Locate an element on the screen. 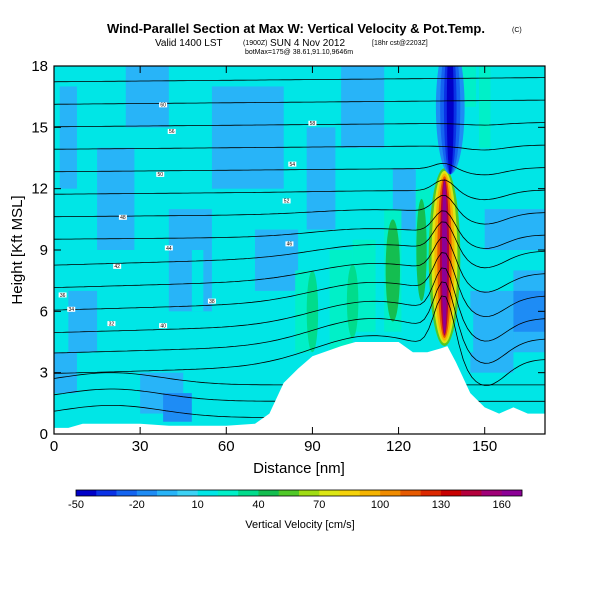  subtitle-date: SUN 4 Nov 2012 is located at coordinates (307, 43).